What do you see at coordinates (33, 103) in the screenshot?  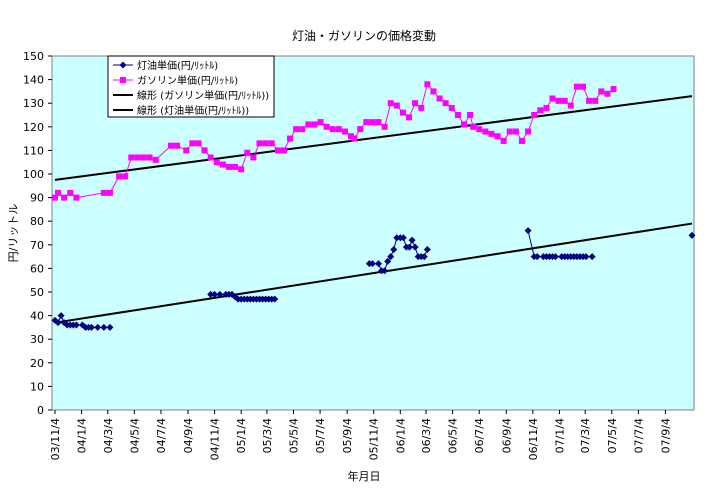 I see `y-tick-label: 130` at bounding box center [33, 103].